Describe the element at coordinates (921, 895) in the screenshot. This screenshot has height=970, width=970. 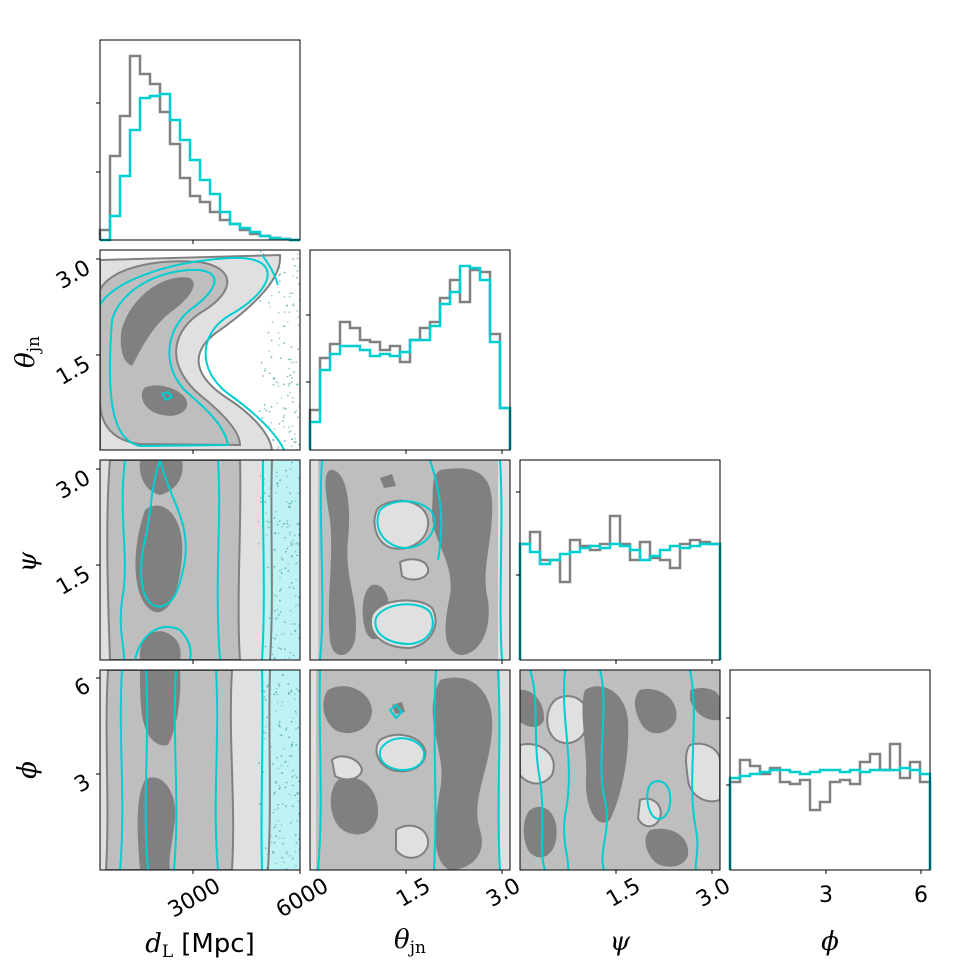
I see `xtick-phi-6: 6` at that location.